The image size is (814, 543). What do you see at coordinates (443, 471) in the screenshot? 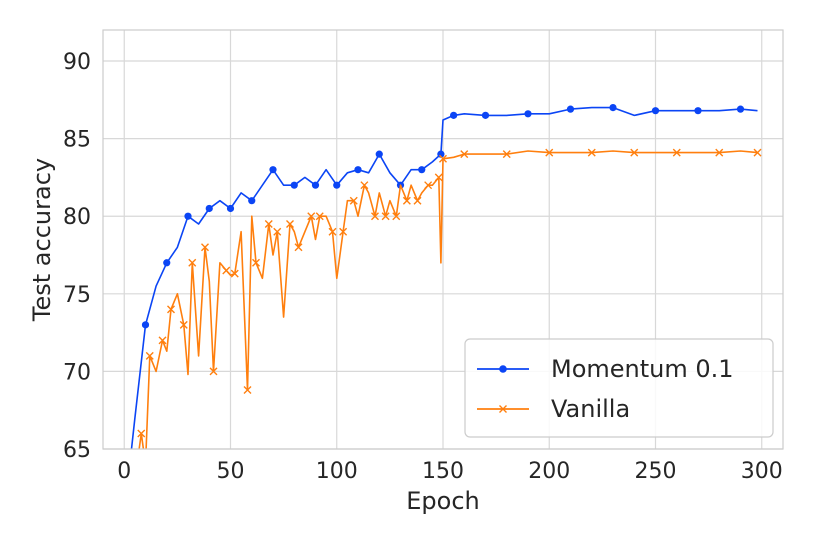
I see `x-tick-label: 150` at bounding box center [443, 471].